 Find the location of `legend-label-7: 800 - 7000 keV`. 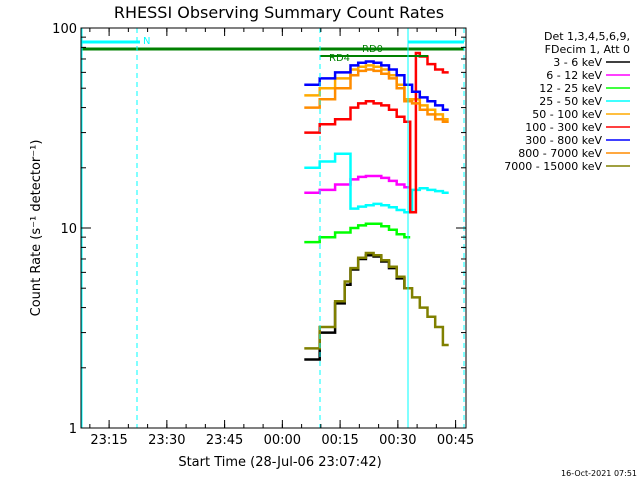

legend-label-7: 800 - 7000 keV is located at coordinates (560, 153).